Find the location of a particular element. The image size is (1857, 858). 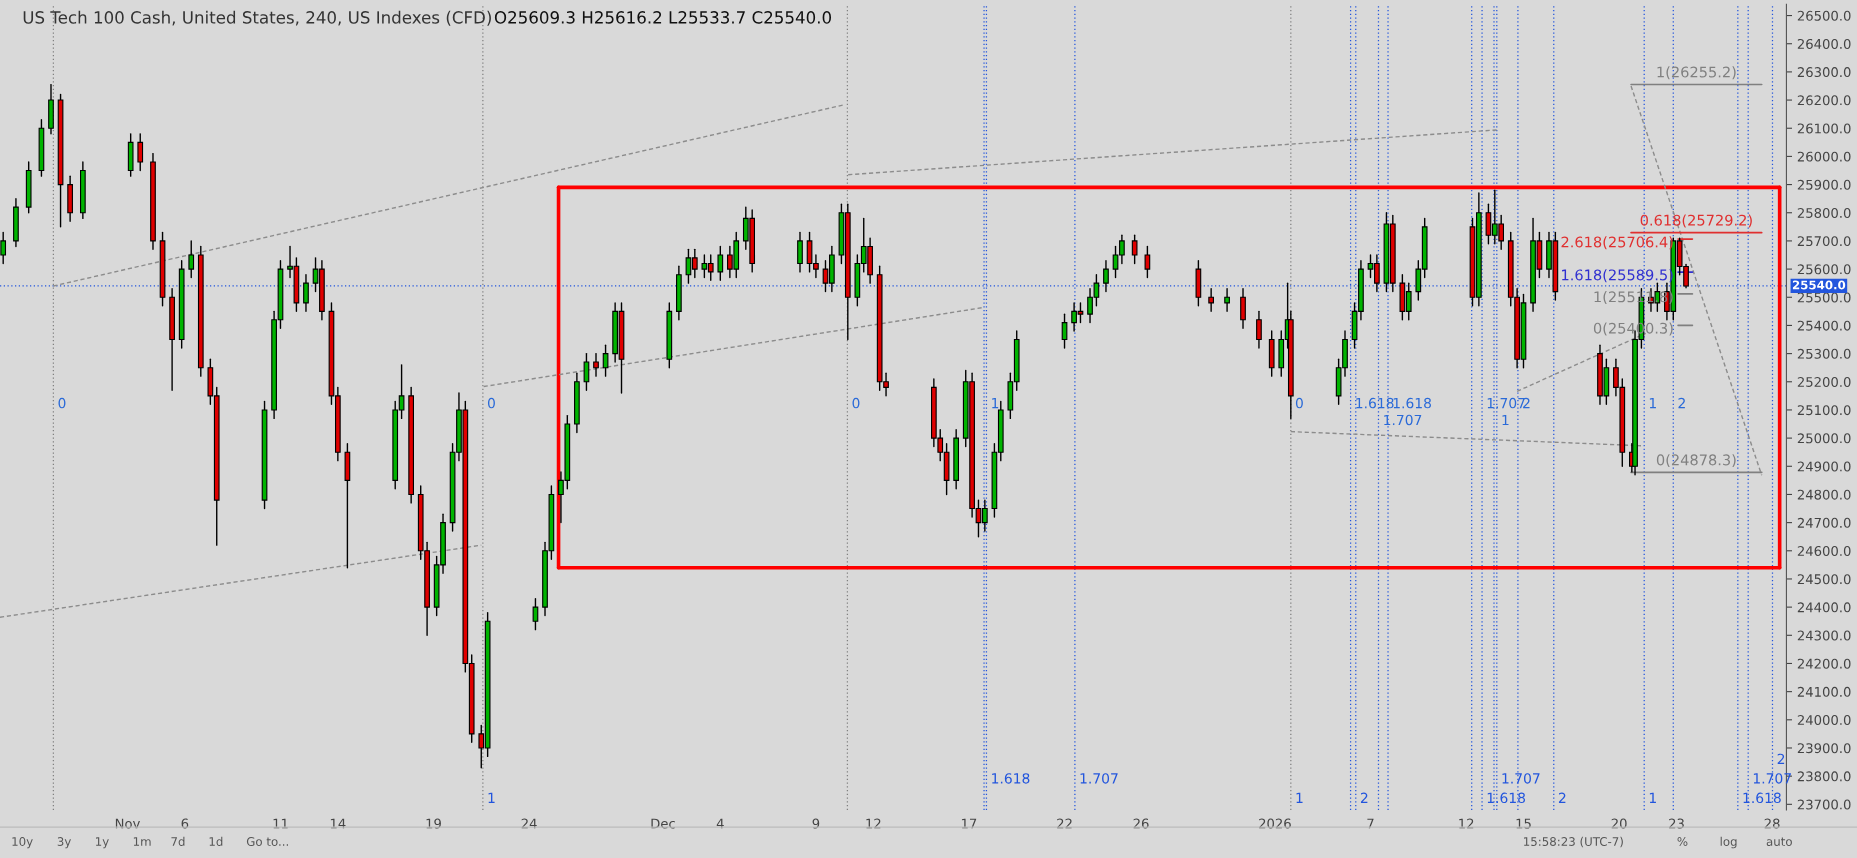

y-tick-label: 25300.0 is located at coordinates (1824, 353).